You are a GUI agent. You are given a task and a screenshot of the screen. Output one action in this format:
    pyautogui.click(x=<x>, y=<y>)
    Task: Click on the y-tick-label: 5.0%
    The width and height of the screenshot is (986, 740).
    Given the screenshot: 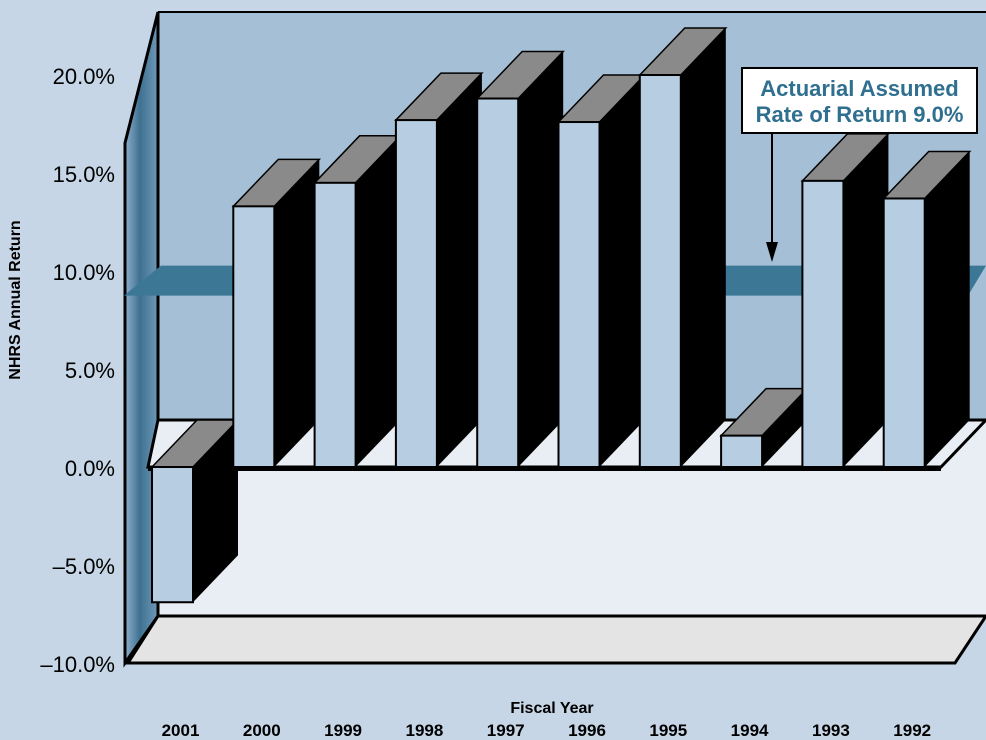 What is the action you would take?
    pyautogui.click(x=90, y=370)
    